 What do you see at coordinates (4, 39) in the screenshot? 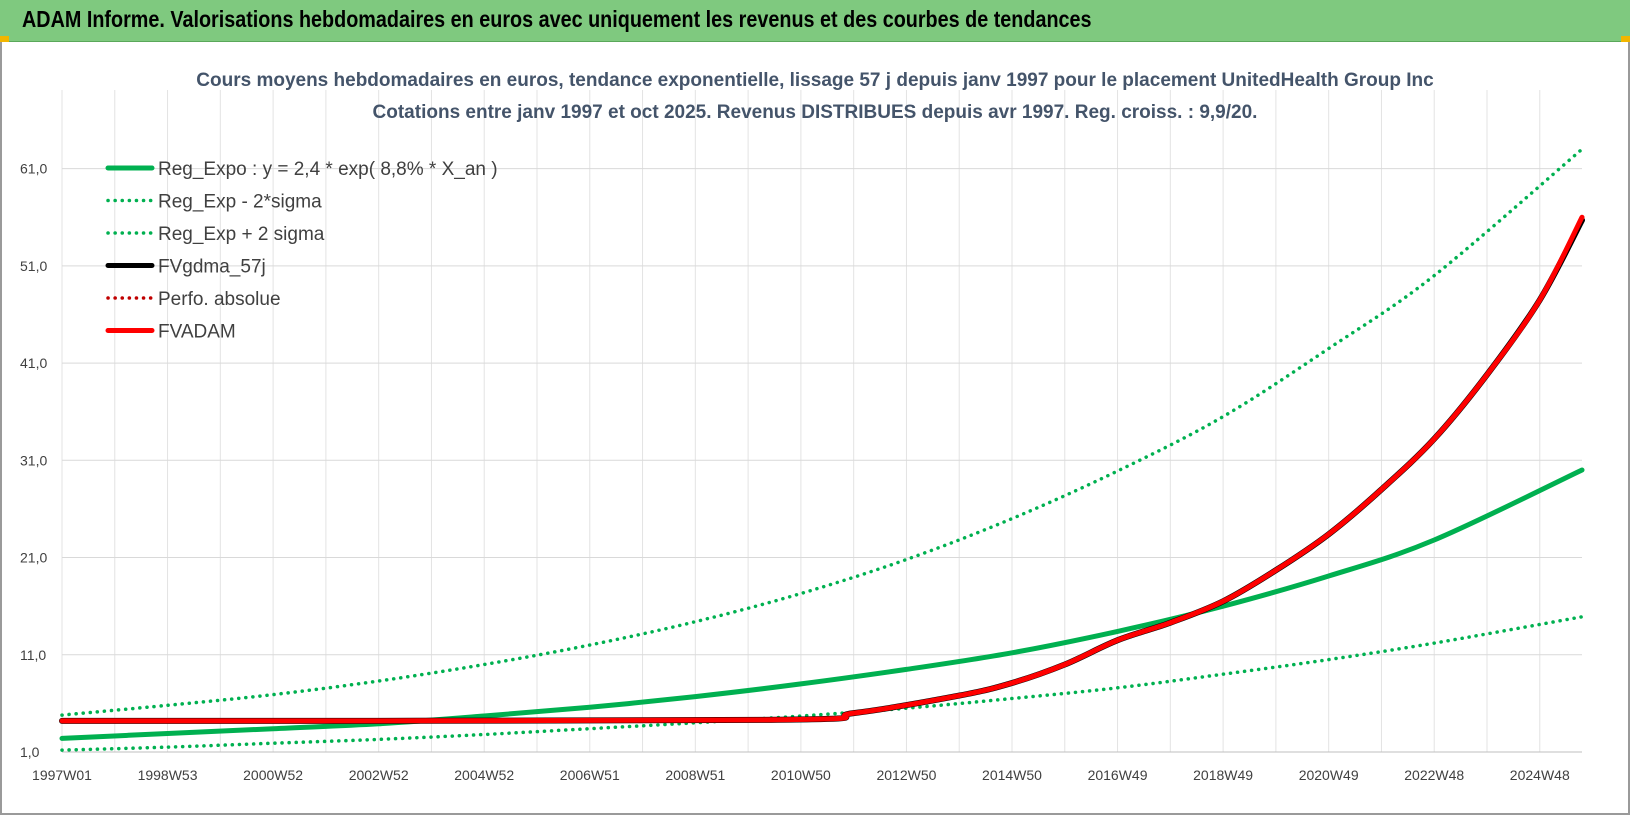
I see `corner-marker-left` at bounding box center [4, 39].